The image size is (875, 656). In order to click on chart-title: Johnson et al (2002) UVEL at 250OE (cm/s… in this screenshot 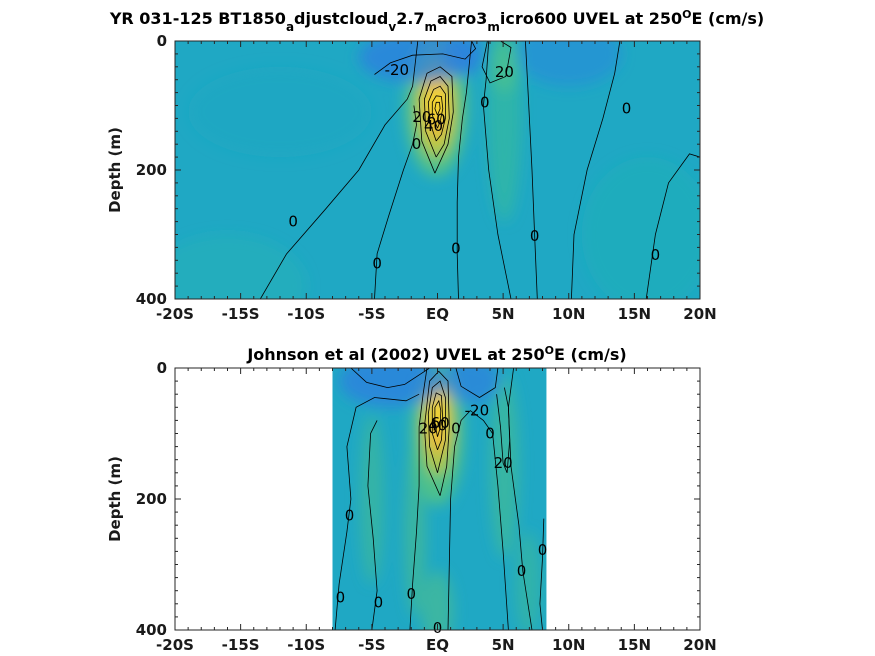, I will do `click(436, 354)`.